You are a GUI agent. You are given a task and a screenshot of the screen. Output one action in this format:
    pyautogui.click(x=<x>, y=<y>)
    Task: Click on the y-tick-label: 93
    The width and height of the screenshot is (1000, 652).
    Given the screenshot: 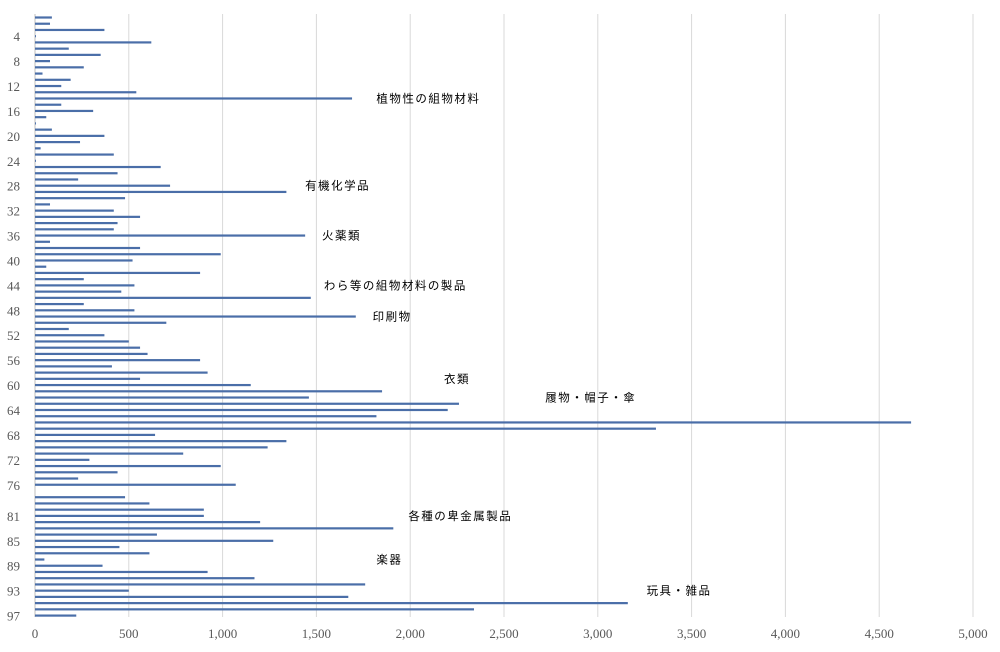 What is the action you would take?
    pyautogui.click(x=13, y=591)
    